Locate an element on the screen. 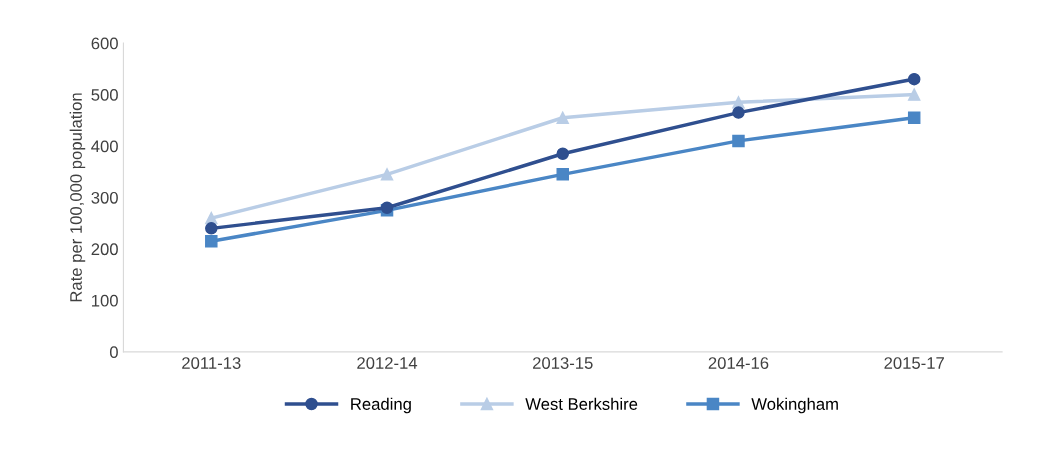 The image size is (1046, 454). y-axis-title: Rate per 100,000 population is located at coordinates (77, 197).